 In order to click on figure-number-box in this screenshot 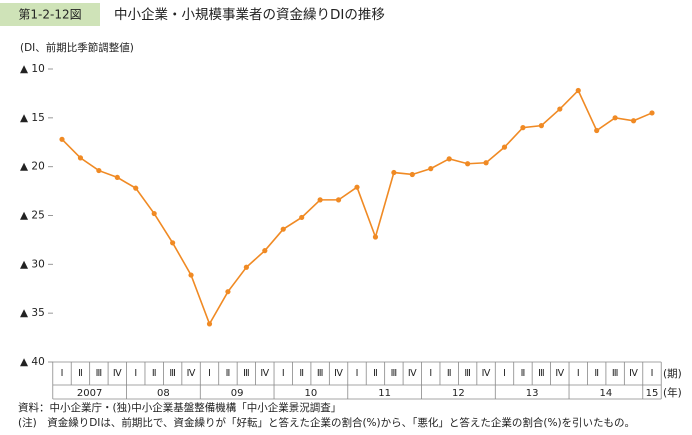, I will do `click(50, 14)`.